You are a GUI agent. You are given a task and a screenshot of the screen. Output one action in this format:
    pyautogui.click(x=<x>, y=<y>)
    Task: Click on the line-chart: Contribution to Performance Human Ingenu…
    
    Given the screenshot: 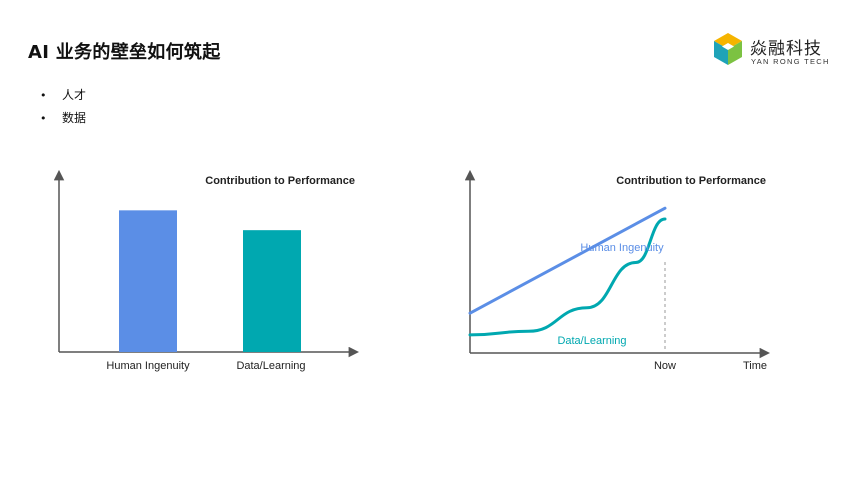 What is the action you would take?
    pyautogui.click(x=617, y=270)
    